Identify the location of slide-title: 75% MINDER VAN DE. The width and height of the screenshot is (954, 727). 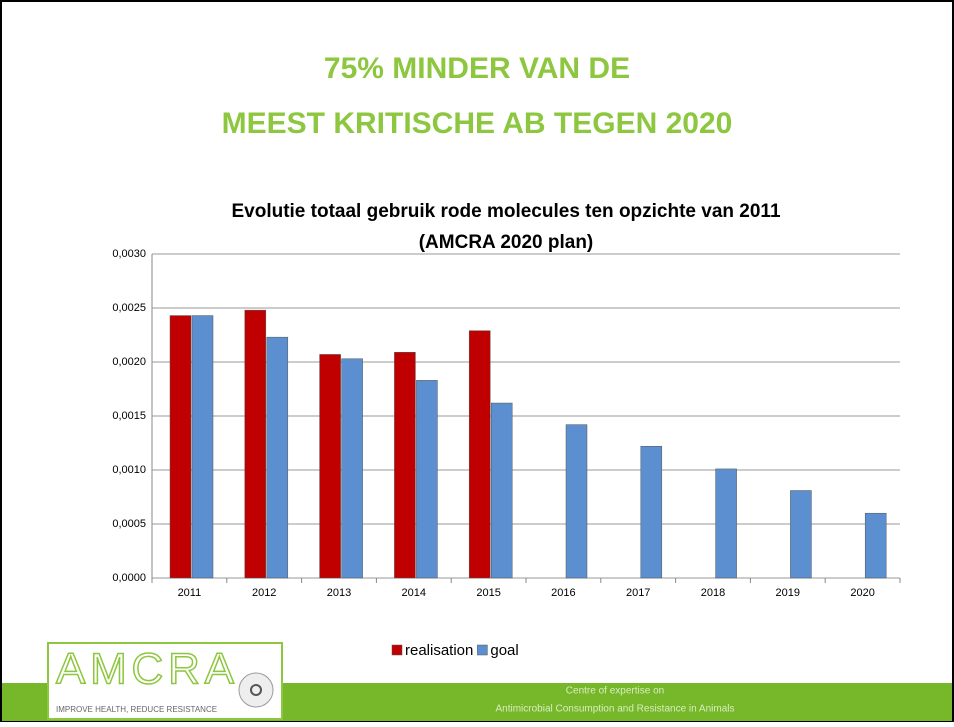
(477, 68).